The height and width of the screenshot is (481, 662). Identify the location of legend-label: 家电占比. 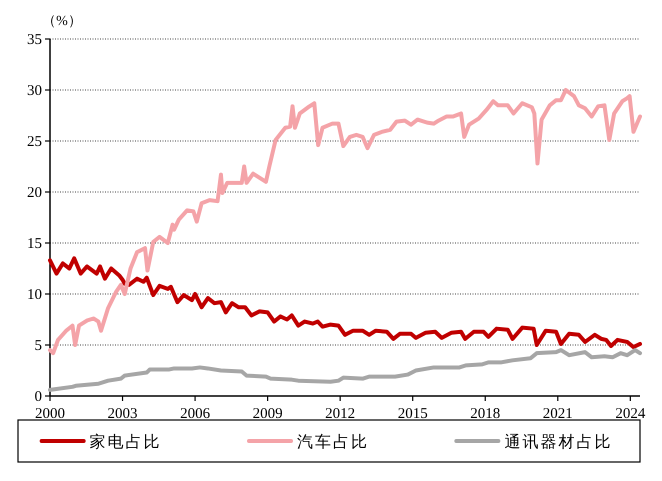
(126, 442).